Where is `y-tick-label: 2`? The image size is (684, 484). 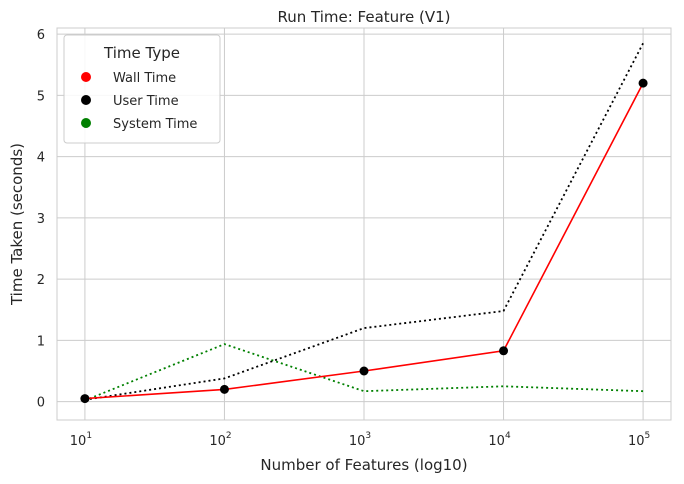
y-tick-label: 2 is located at coordinates (41, 280).